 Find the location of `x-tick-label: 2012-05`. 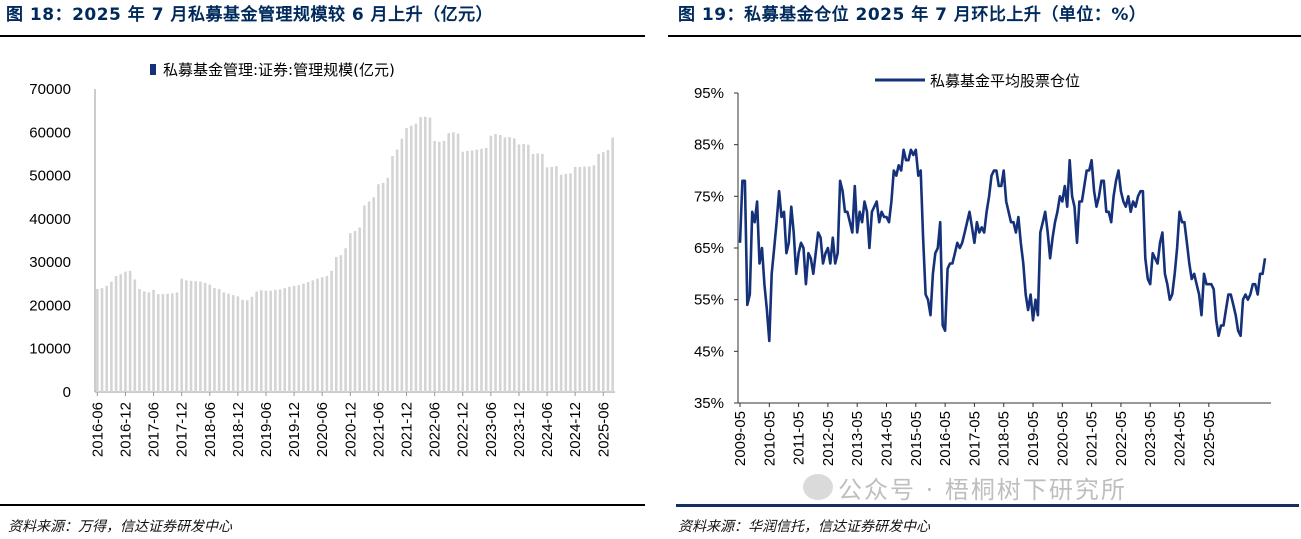

x-tick-label: 2012-05 is located at coordinates (828, 438).